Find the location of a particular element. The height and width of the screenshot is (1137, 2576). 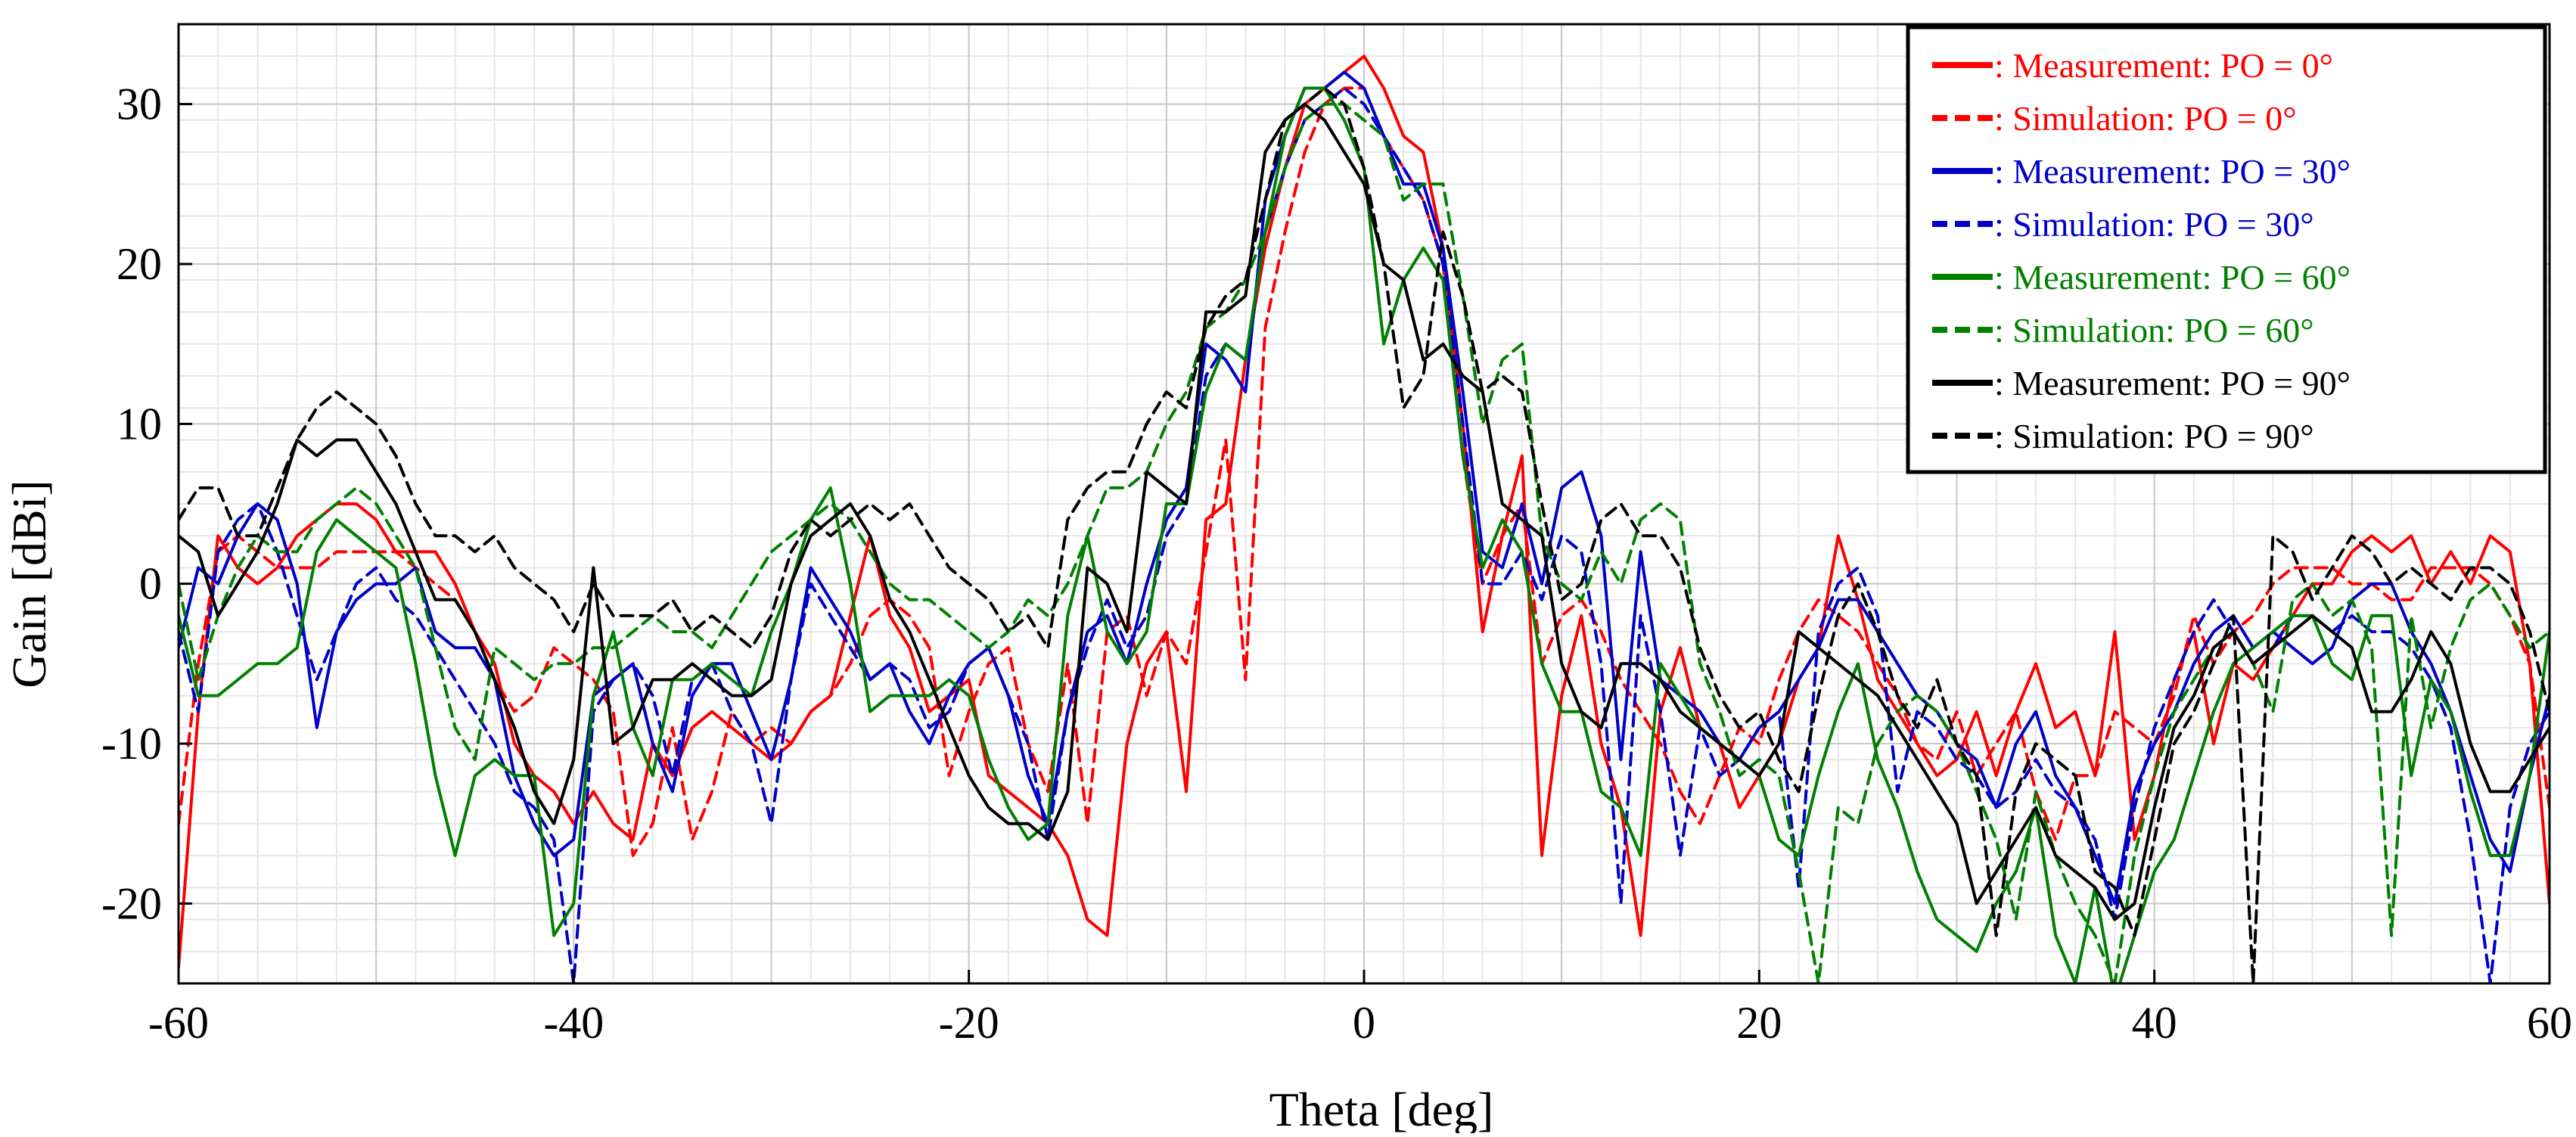

x-tick-label: 20 is located at coordinates (1759, 1023).